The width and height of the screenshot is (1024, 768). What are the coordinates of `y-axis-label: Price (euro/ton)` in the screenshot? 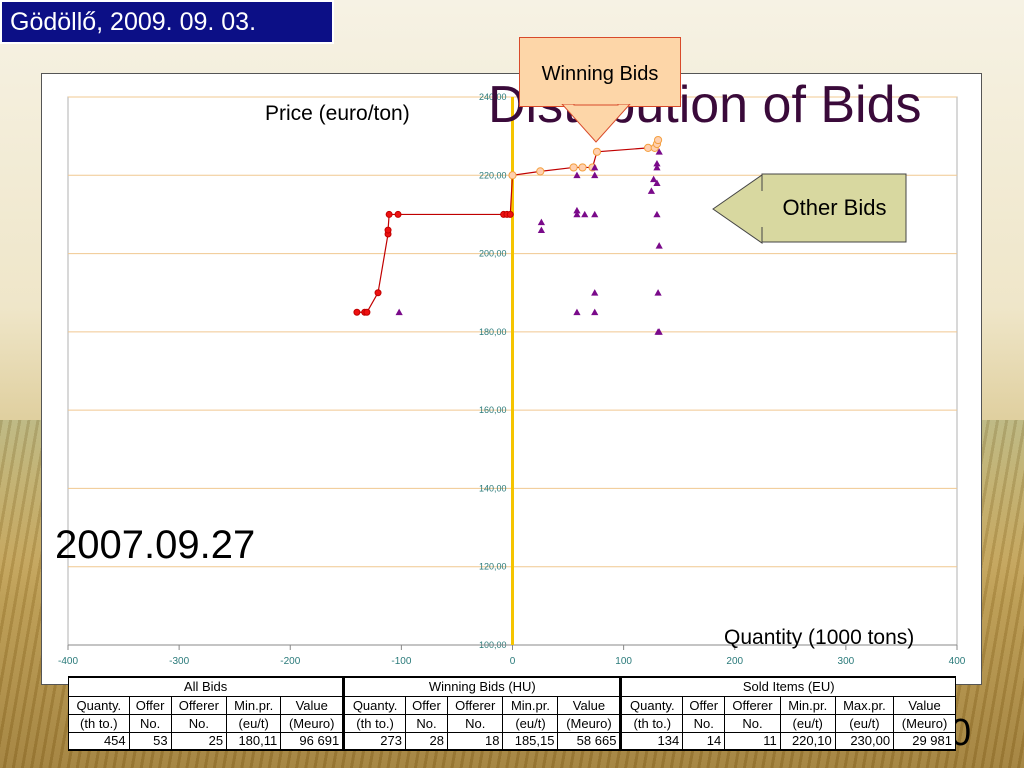 It's located at (337, 113).